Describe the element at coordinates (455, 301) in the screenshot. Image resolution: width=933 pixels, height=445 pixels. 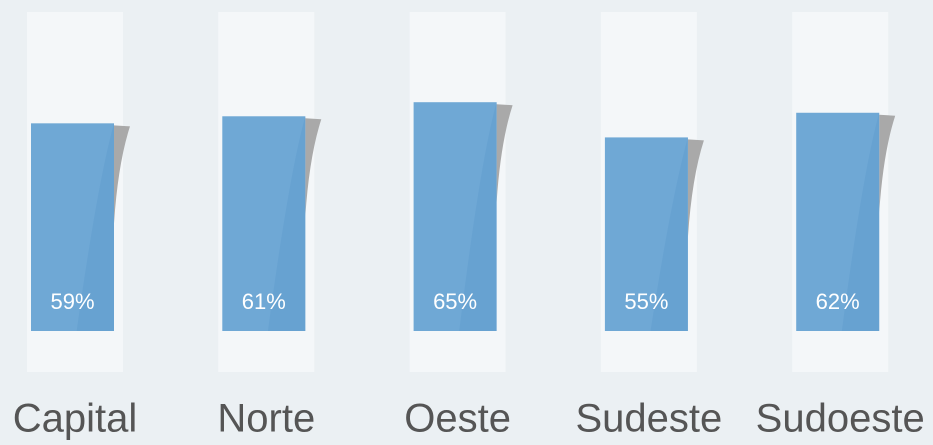
I see `value-label: 65%` at that location.